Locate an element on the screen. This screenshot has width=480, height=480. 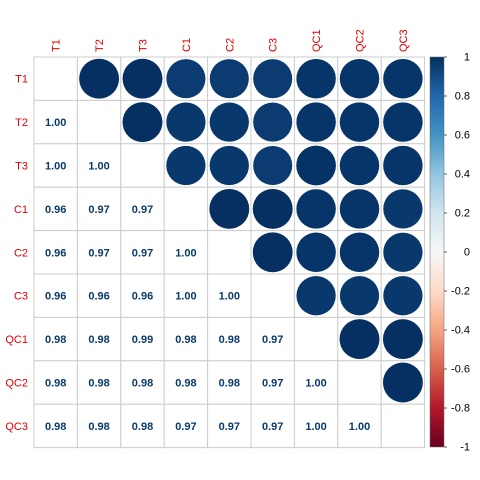
corr-circle-t2-qc2 is located at coordinates (359, 122).